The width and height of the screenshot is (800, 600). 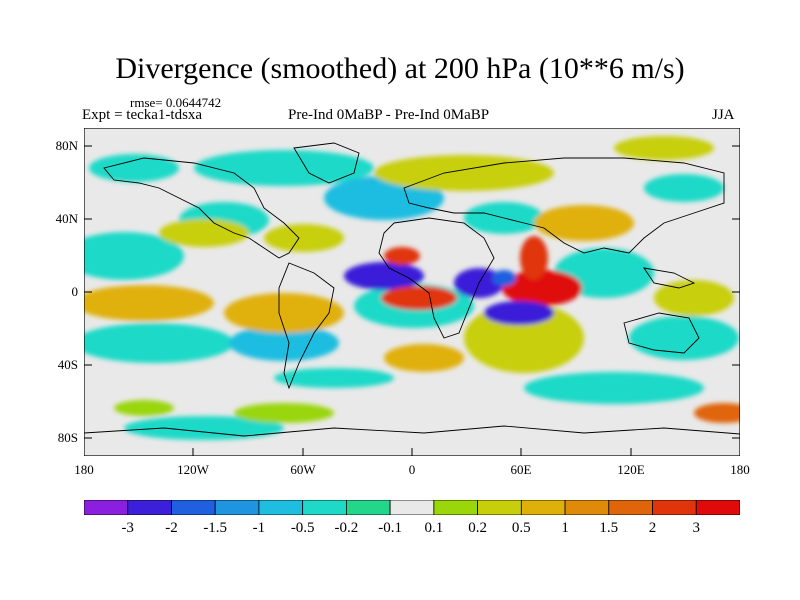 I want to click on lat-tick-label: 80N, so click(x=66, y=145).